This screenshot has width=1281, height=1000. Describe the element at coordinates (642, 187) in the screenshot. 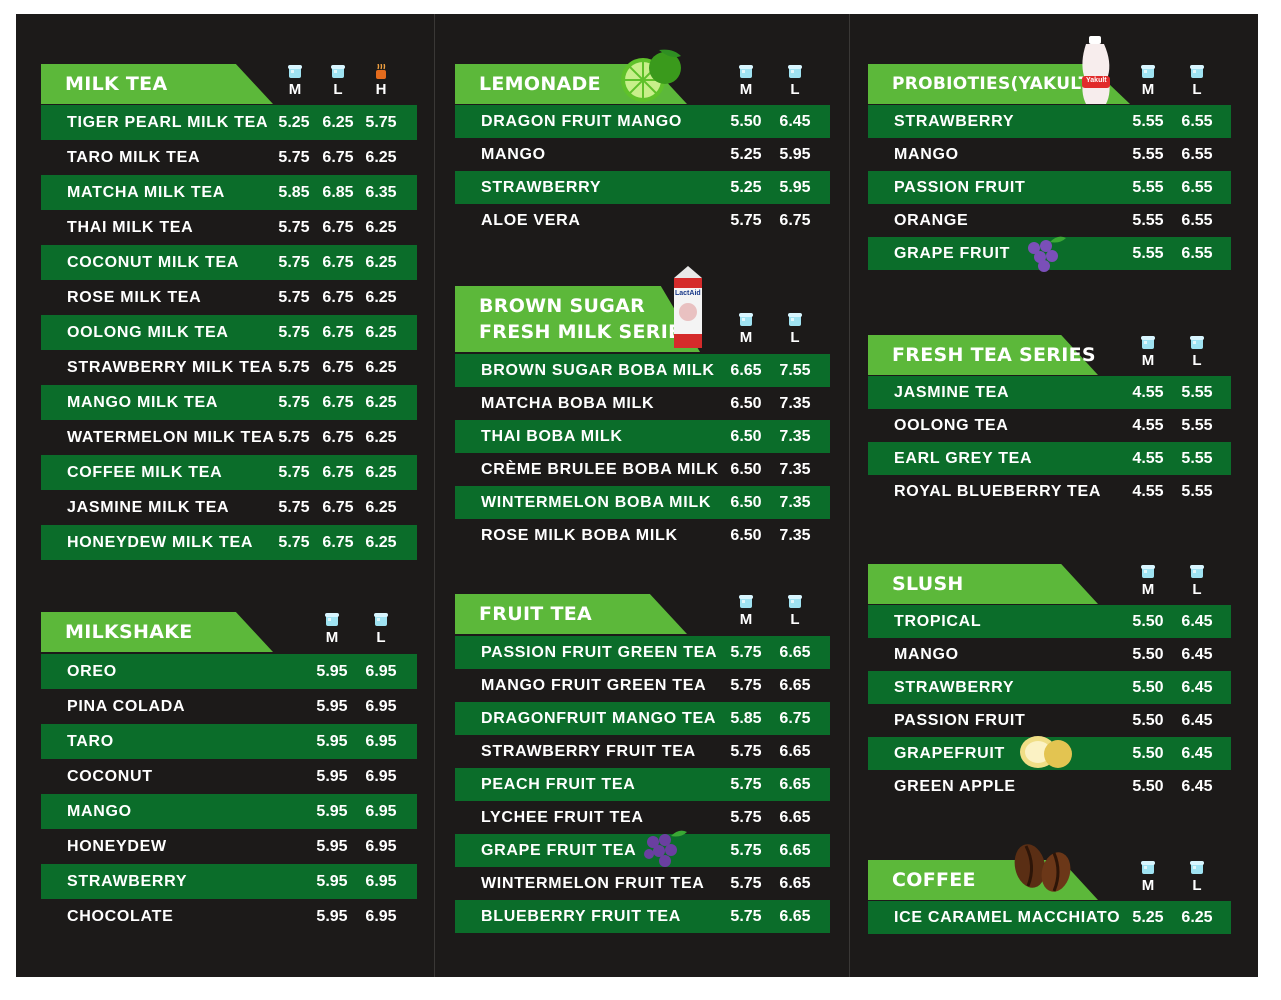

I see `menu-item-row: STRAWBERRY 5.25 5.95` at that location.